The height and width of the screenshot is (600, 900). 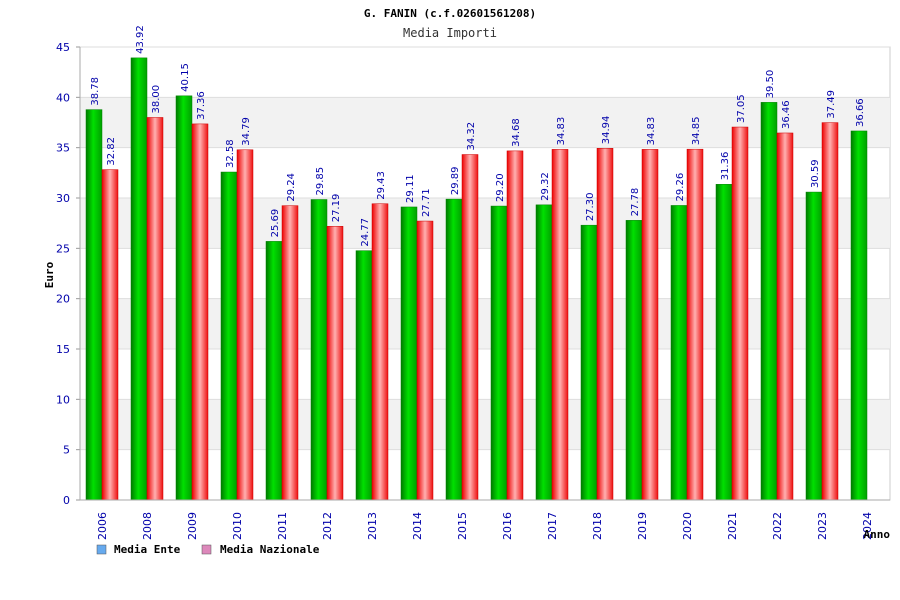 What do you see at coordinates (455, 180) in the screenshot?
I see `data-label: 29.89` at bounding box center [455, 180].